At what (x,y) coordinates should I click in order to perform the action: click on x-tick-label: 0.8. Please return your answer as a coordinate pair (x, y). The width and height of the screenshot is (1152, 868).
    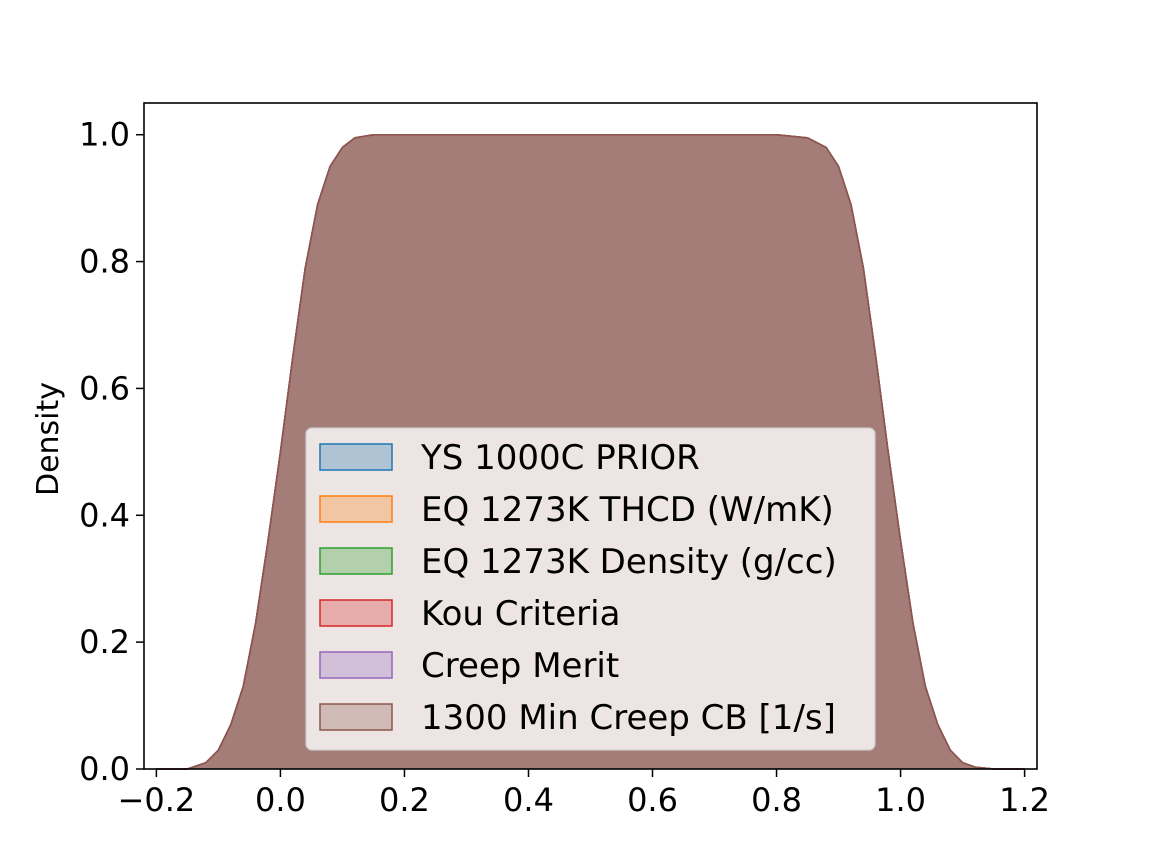
    Looking at the image, I should click on (776, 800).